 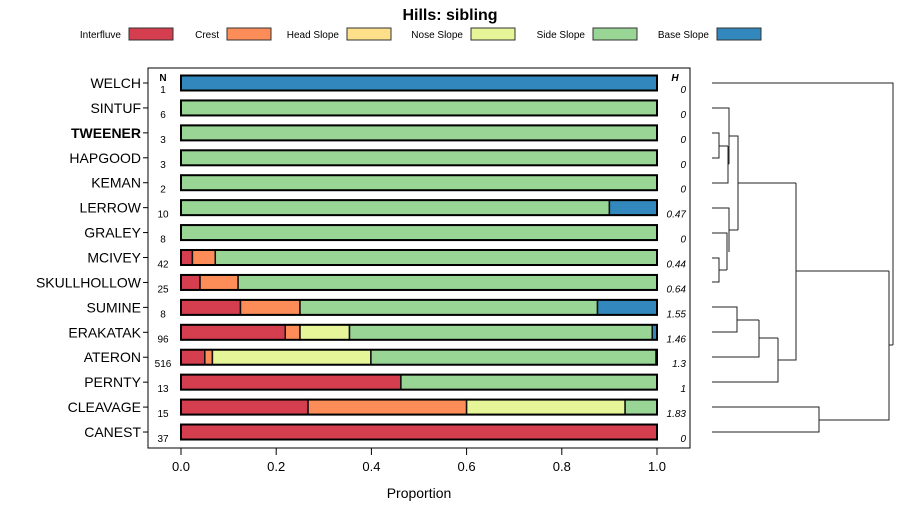 I want to click on legend-label: Head Slope, so click(x=313, y=35).